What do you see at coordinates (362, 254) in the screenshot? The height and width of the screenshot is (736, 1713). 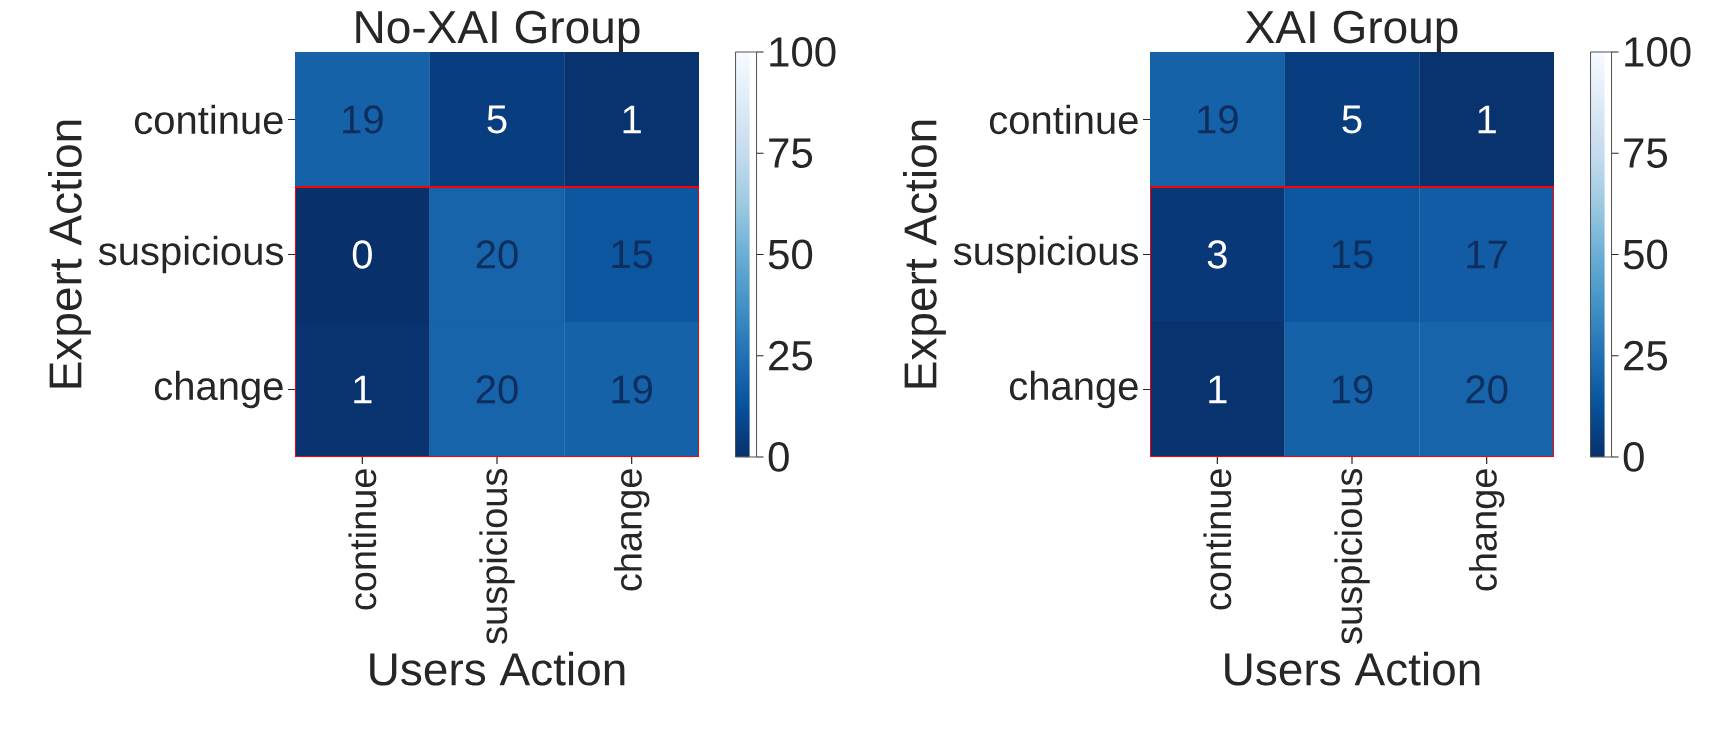 I see `data-label: 0` at bounding box center [362, 254].